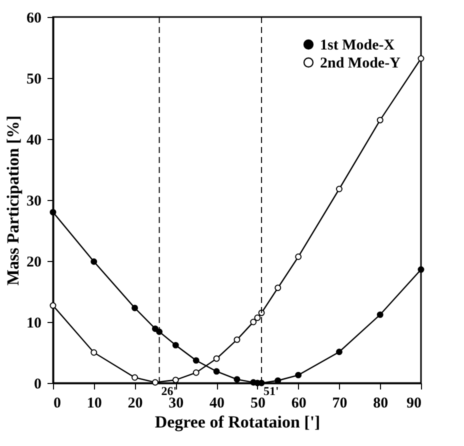 The width and height of the screenshot is (464, 446). What do you see at coordinates (34, 80) in the screenshot?
I see `y-tick-label: 50` at bounding box center [34, 80].